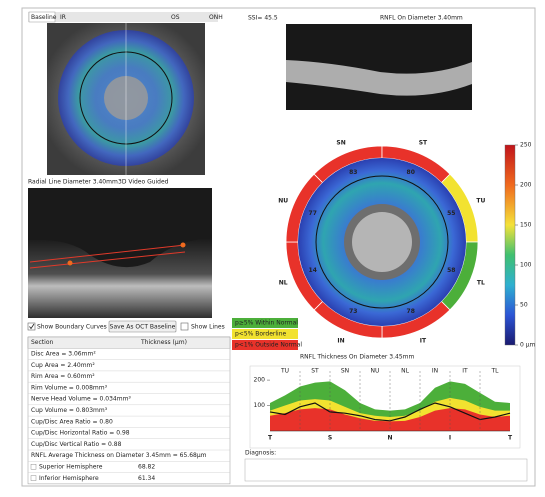 This screenshot has width=545, height=497. Describe the element at coordinates (81, 399) in the screenshot. I see `cell: Nerve Head Volume = 0.034mm³` at that location.